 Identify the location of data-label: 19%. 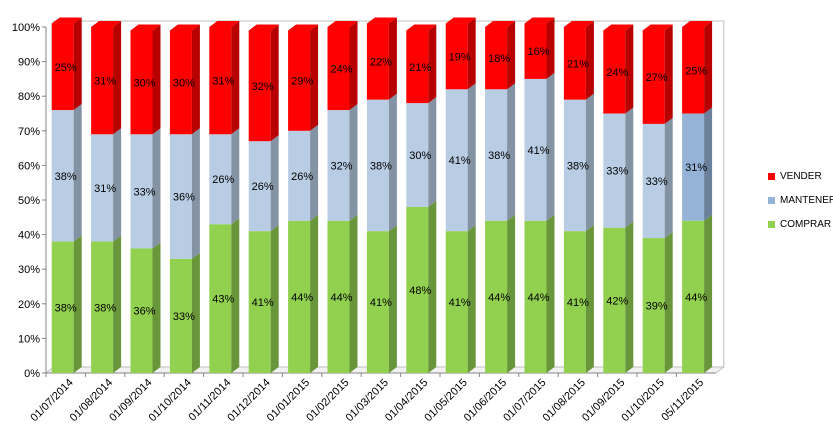
(460, 57).